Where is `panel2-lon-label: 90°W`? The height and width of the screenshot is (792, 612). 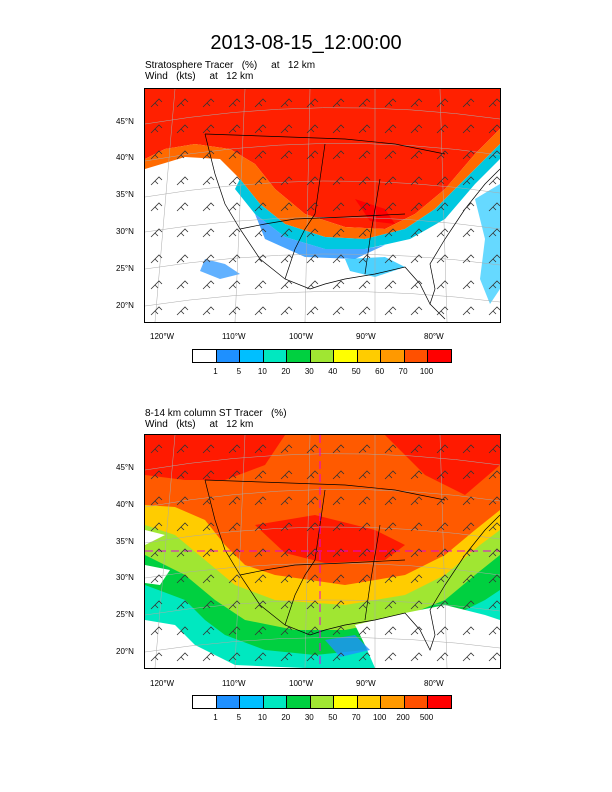 panel2-lon-label: 90°W is located at coordinates (366, 683).